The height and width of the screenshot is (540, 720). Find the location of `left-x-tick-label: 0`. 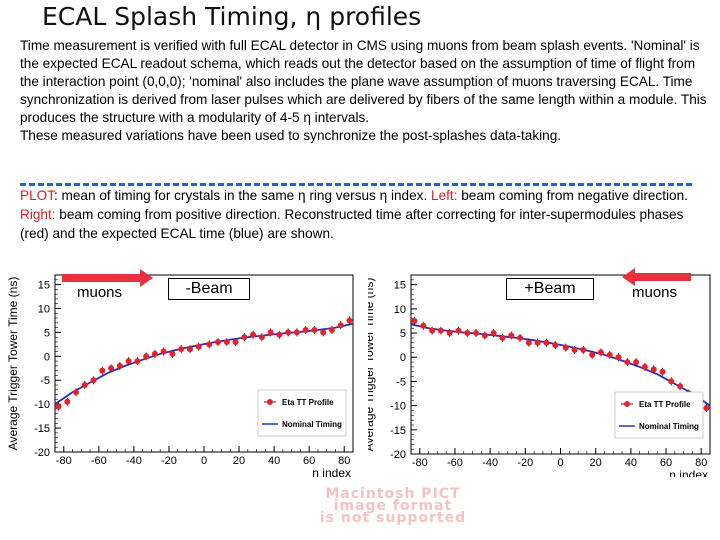

left-x-tick-label: 0 is located at coordinates (204, 461).